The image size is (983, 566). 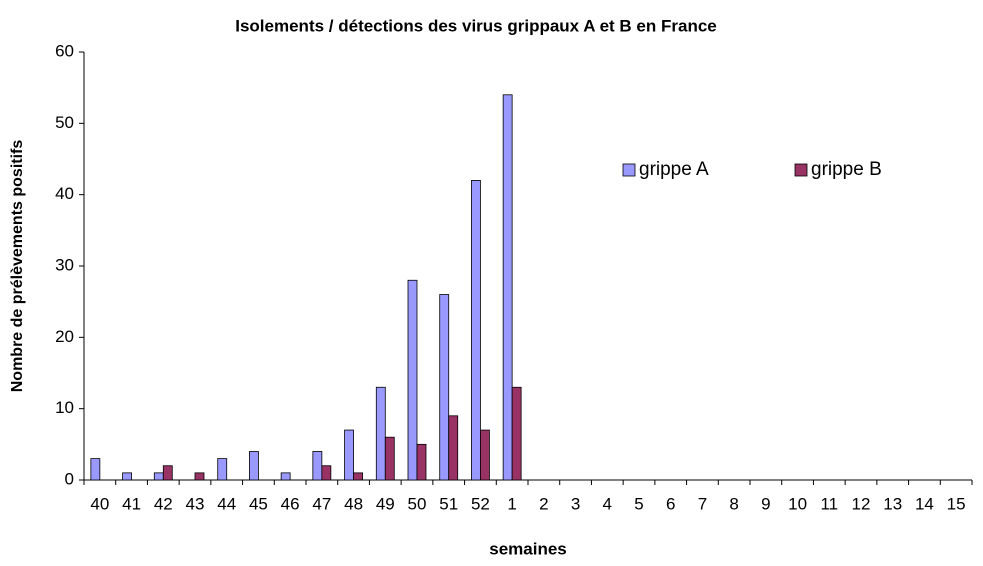 What do you see at coordinates (99, 503) in the screenshot?
I see `x-tick-label: 40` at bounding box center [99, 503].